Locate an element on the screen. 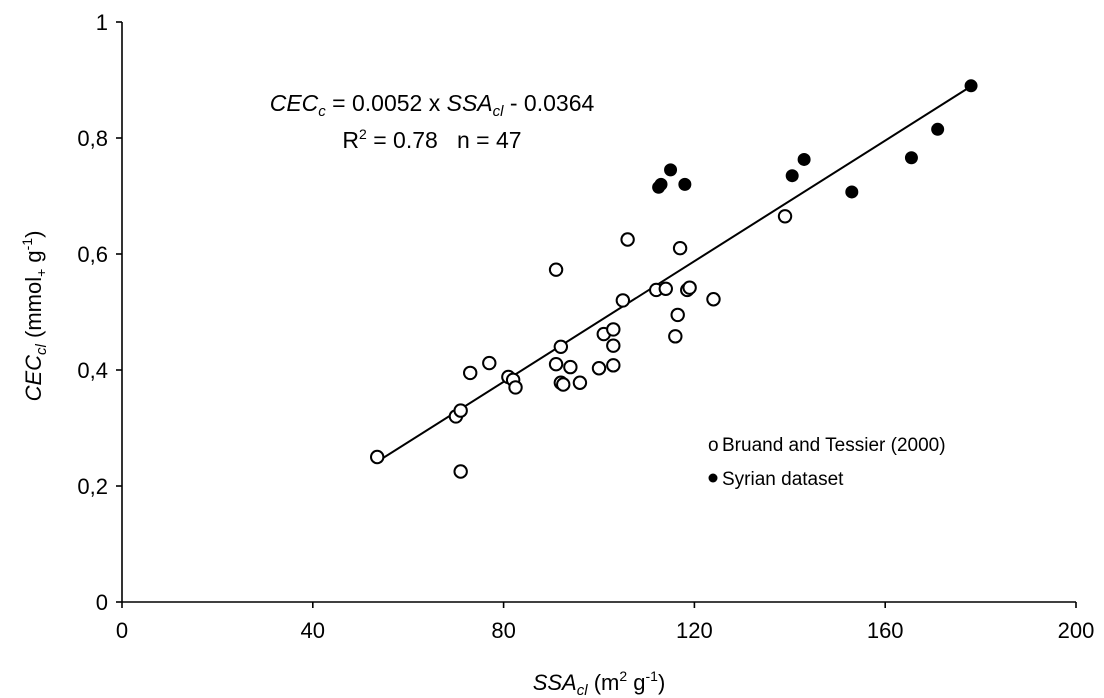  x-tick-label: 120 is located at coordinates (694, 630).